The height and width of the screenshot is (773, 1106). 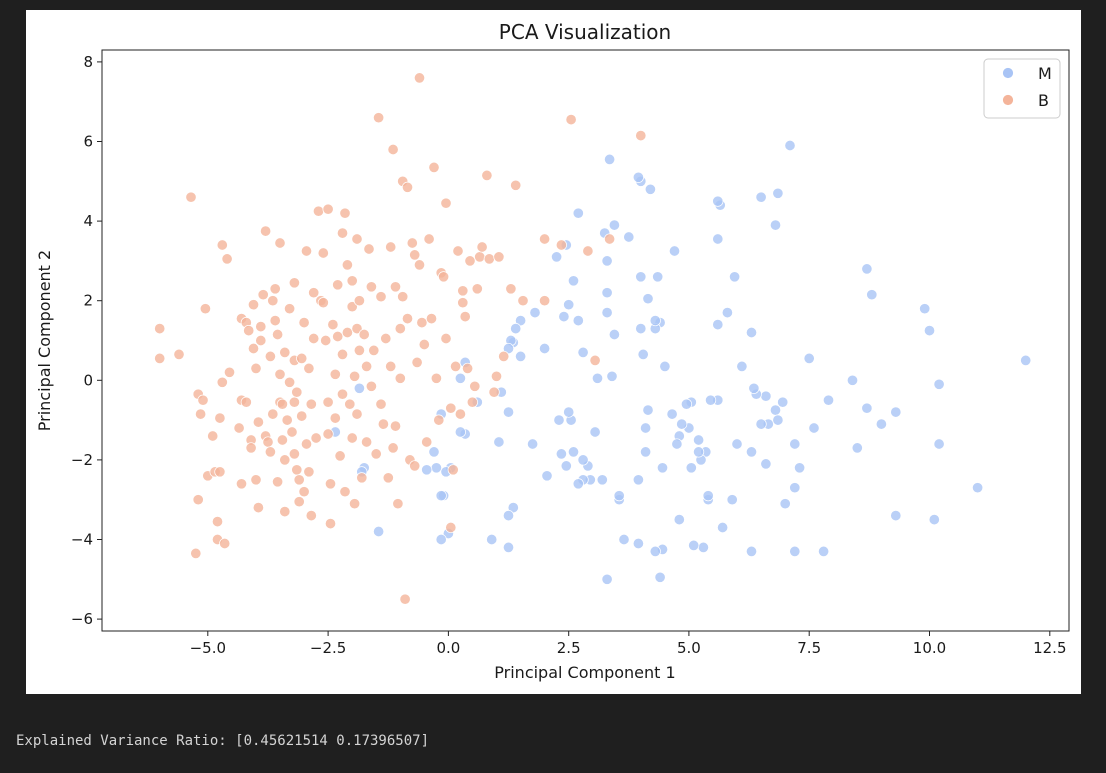 I want to click on legend-label-b: B, so click(x=1043, y=100).